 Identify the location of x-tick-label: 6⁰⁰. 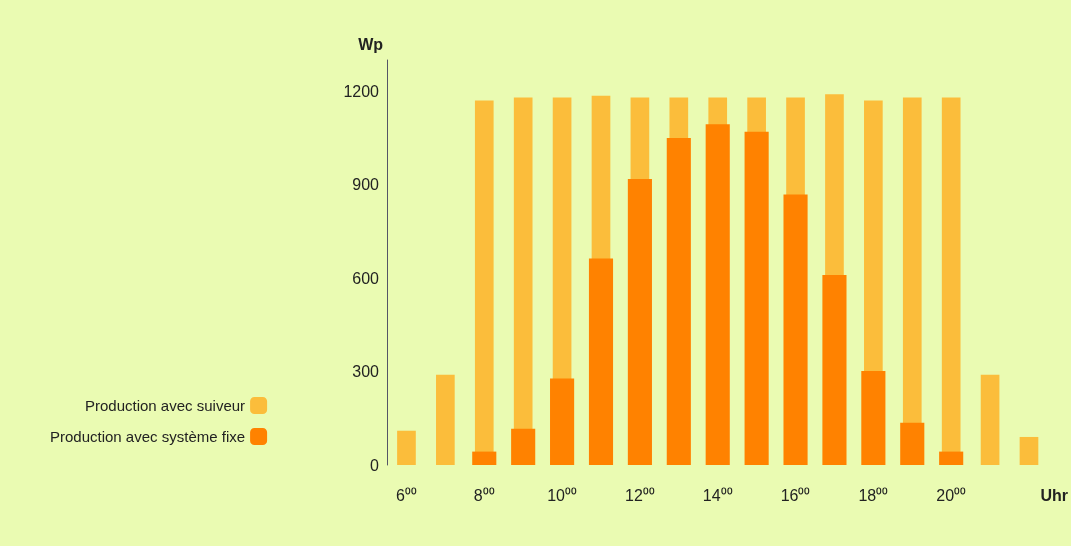
(406, 495).